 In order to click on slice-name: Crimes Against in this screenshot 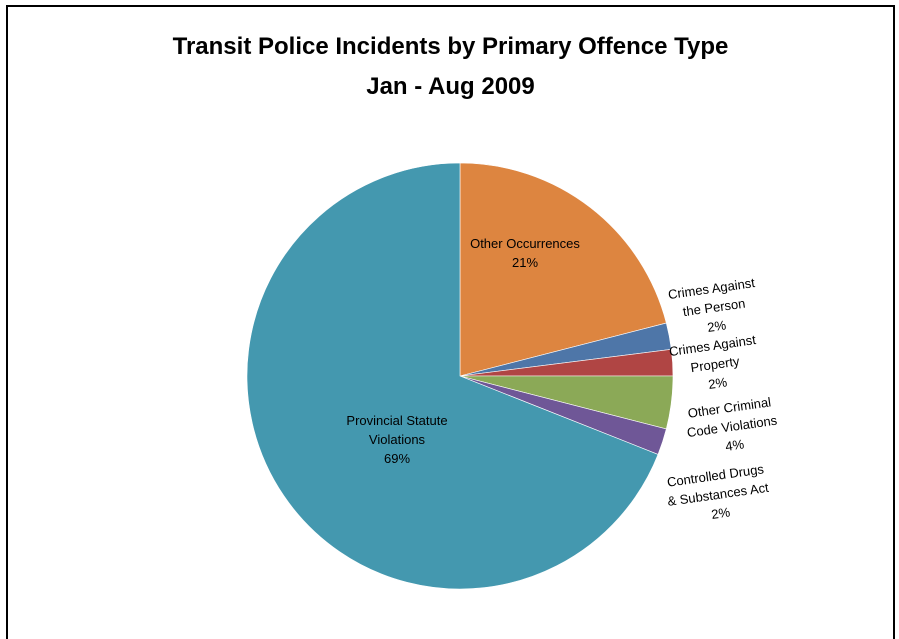, I will do `click(712, 345)`.